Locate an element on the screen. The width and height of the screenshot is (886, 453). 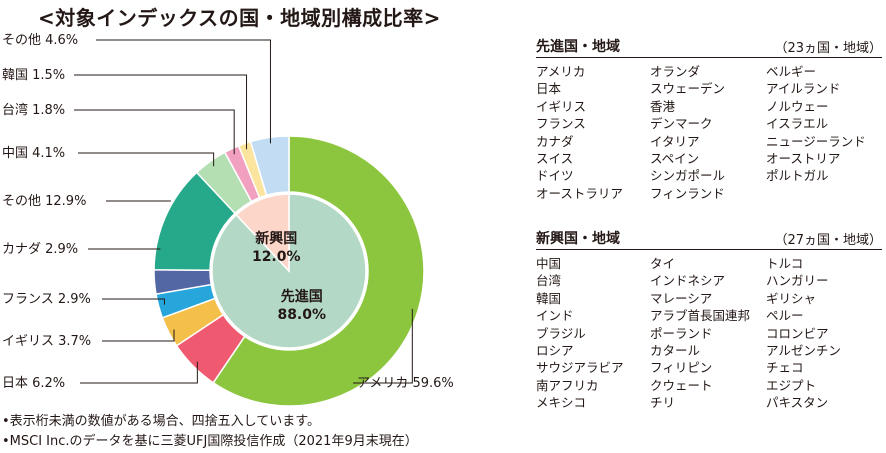
inner-value-1: 12.0% is located at coordinates (276, 257).